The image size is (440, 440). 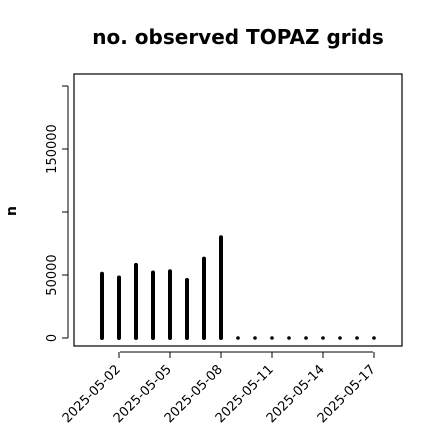 I want to click on y-axis-title: n, so click(x=12, y=211).